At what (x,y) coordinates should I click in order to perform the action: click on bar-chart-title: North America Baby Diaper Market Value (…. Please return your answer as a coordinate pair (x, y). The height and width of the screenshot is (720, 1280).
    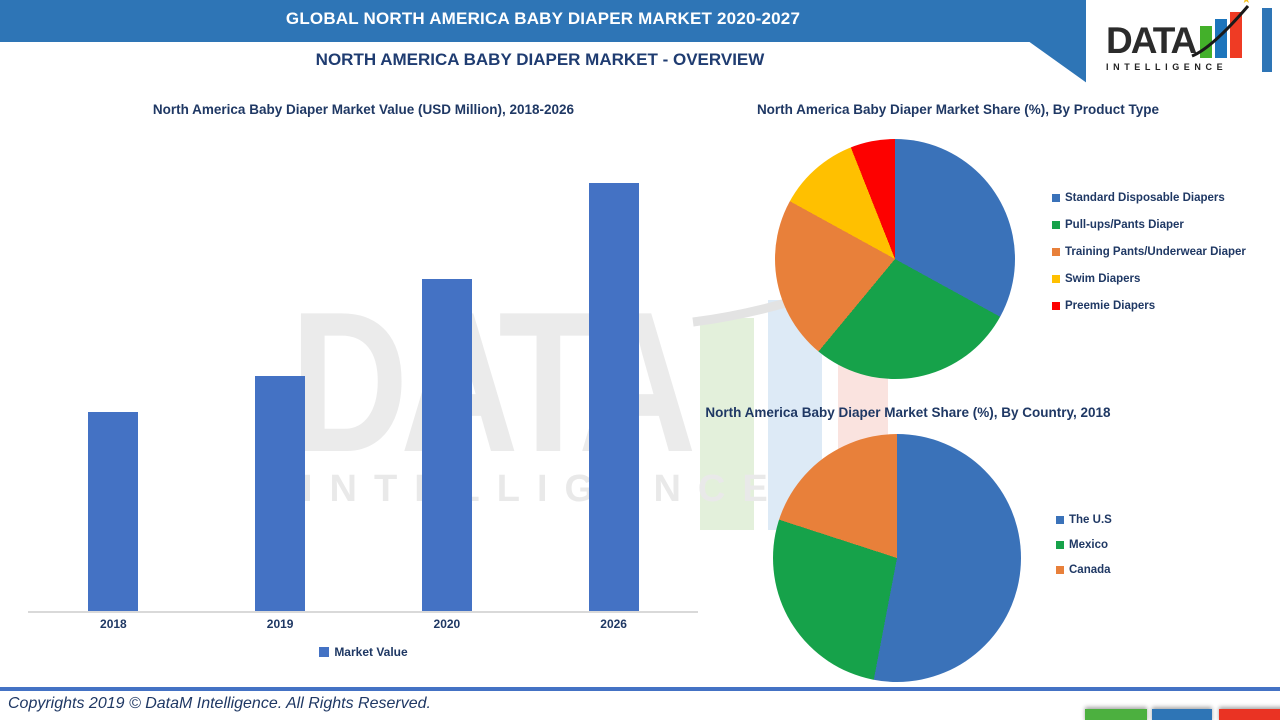
    Looking at the image, I should click on (363, 109).